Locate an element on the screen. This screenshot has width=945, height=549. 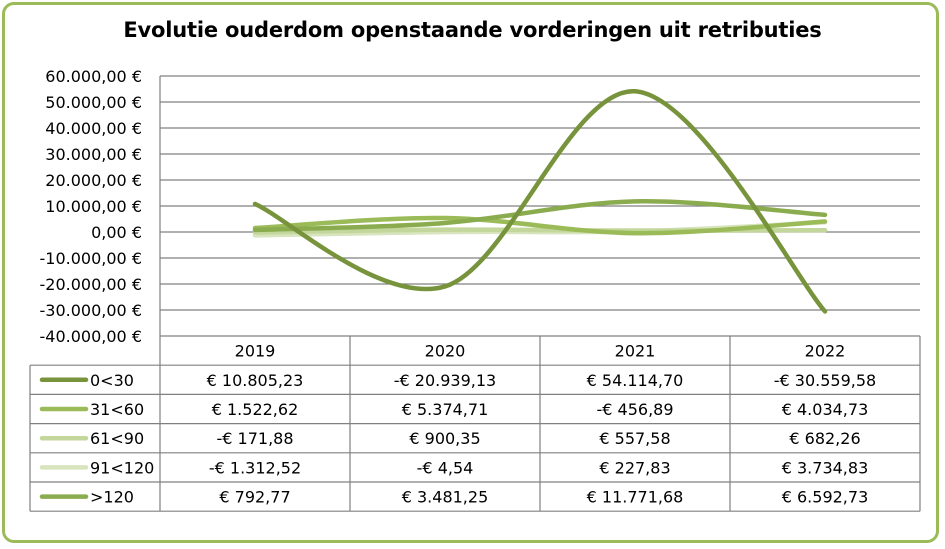
data-label: -€ 171,88 is located at coordinates (254, 438).